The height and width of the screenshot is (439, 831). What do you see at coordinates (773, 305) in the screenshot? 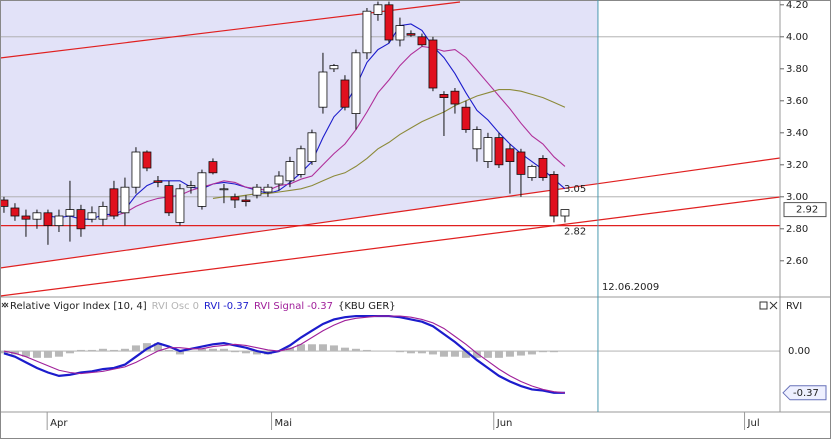
I see `close-button` at bounding box center [773, 305].